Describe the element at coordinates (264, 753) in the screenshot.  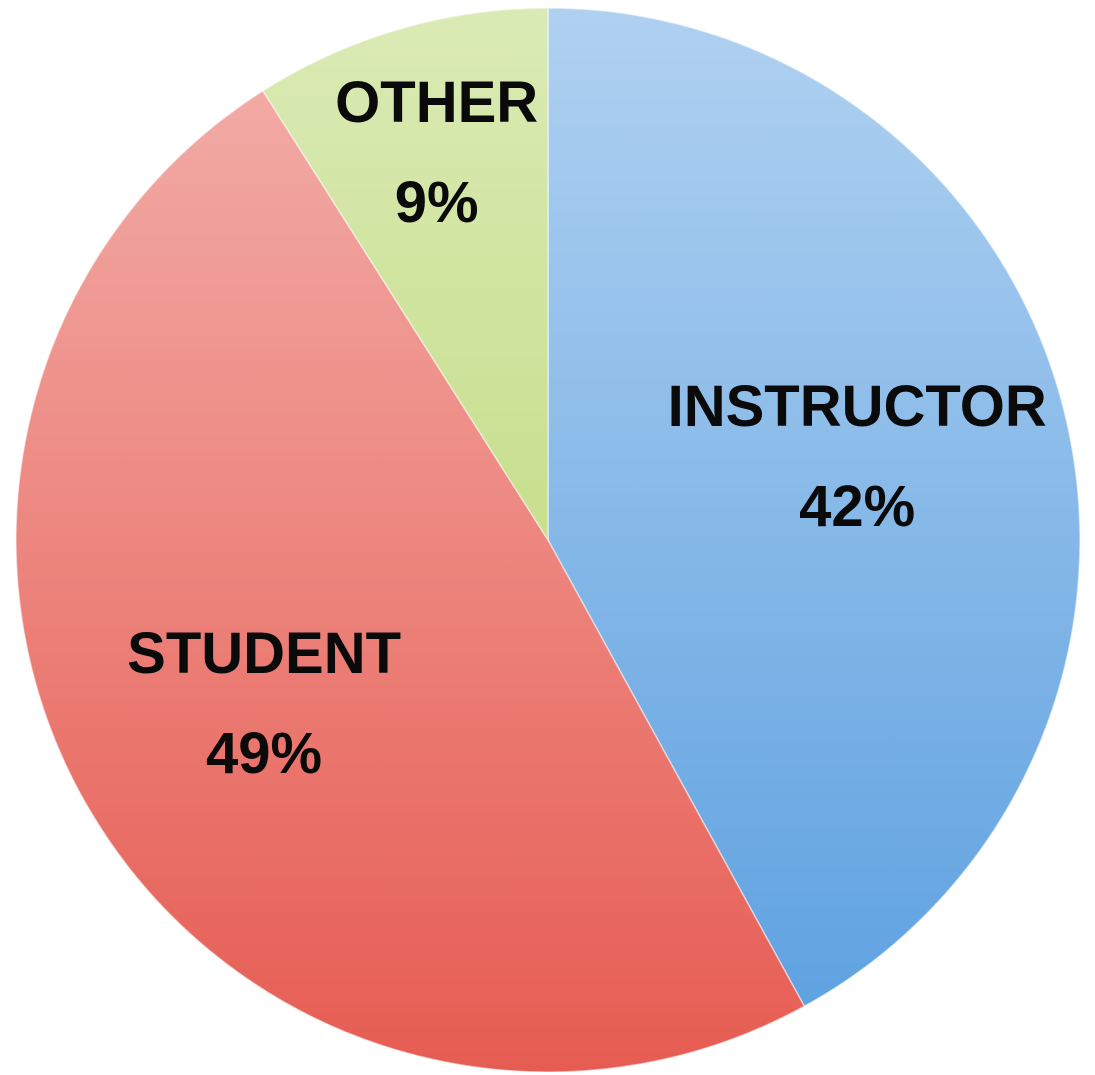
I see `value-label: 49%` at that location.